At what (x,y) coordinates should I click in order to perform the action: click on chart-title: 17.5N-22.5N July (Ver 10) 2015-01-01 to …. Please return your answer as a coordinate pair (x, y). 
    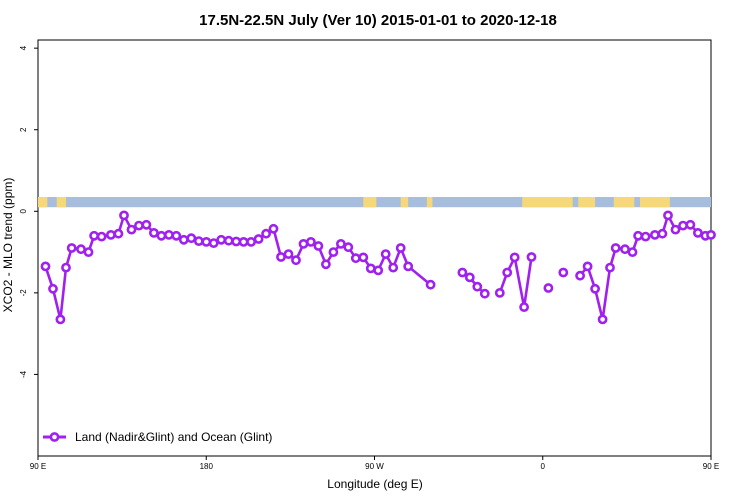
    Looking at the image, I should click on (378, 20).